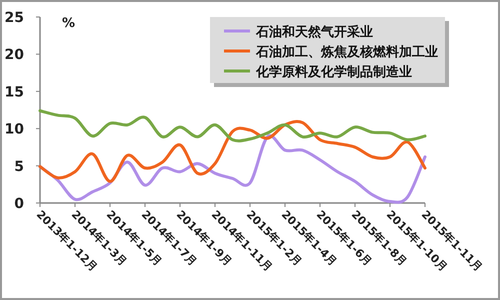 Image resolution: width=500 pixels, height=300 pixels. I want to click on y-tick-label: 0, so click(19, 204).